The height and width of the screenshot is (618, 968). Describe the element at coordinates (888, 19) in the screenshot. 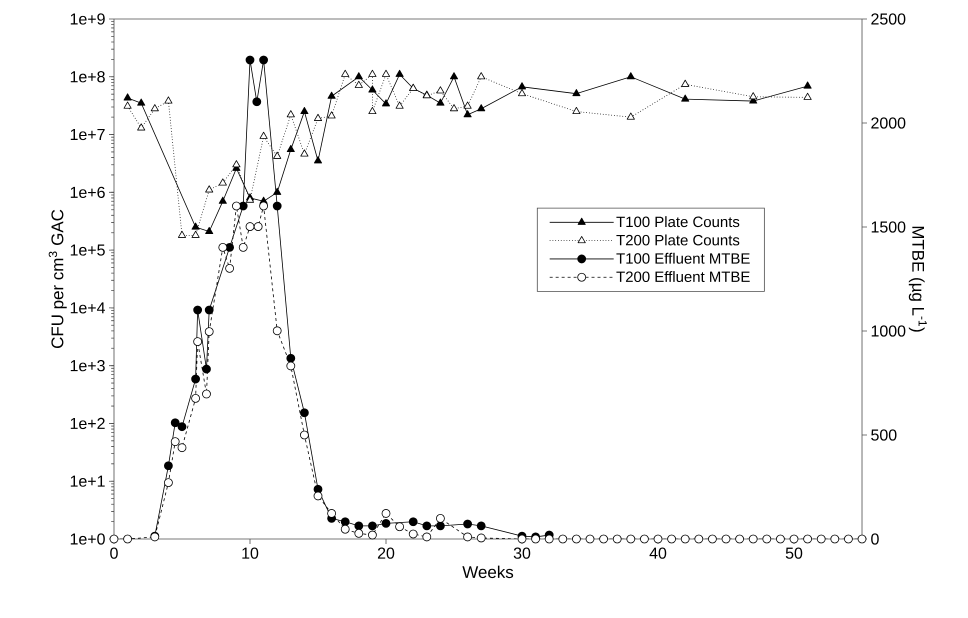

I see `y2-tick-label: 2500` at that location.